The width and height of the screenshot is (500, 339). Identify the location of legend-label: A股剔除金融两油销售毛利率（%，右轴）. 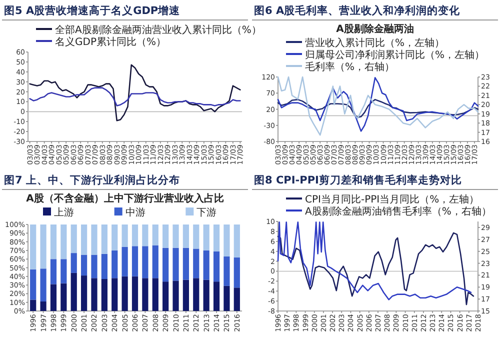
(398, 212).